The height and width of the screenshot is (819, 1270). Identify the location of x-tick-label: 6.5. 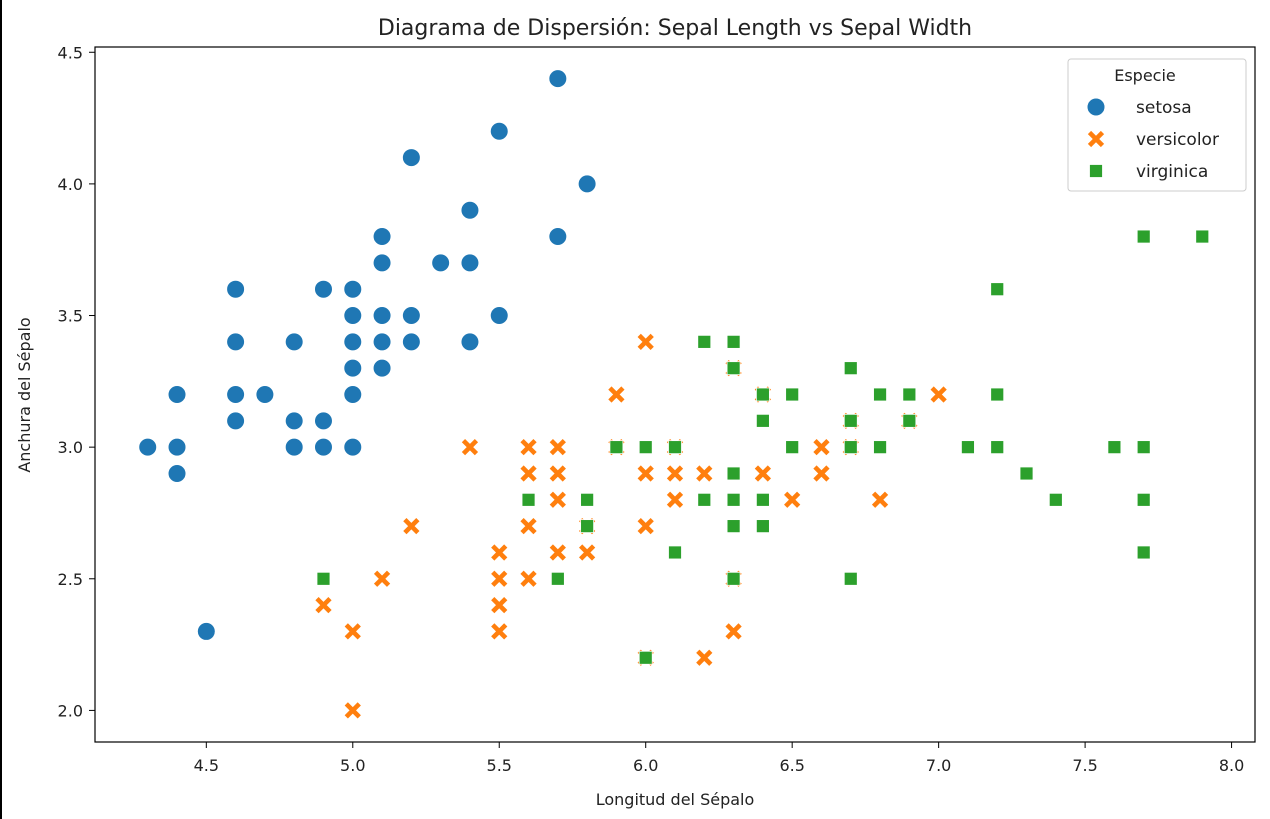
(791, 765).